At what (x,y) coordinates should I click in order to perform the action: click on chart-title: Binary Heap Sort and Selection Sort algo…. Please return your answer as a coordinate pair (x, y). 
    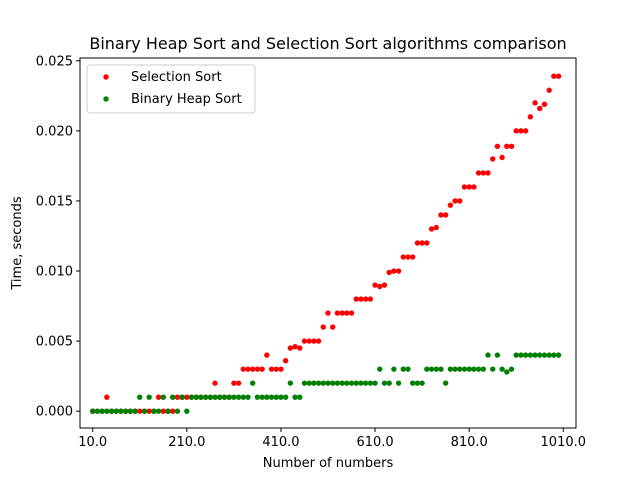
    Looking at the image, I should click on (327, 43).